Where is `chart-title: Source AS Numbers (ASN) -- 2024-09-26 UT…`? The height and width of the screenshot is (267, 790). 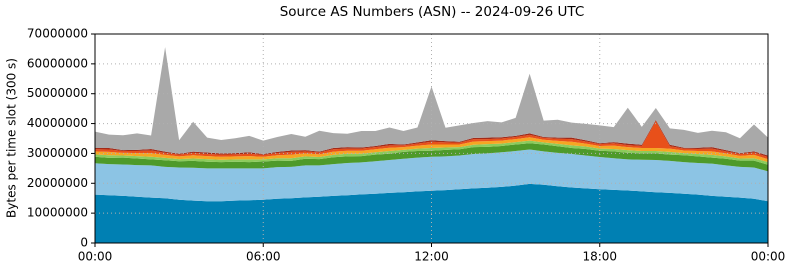 chart-title: Source AS Numbers (ASN) -- 2024-09-26 UT… is located at coordinates (432, 12).